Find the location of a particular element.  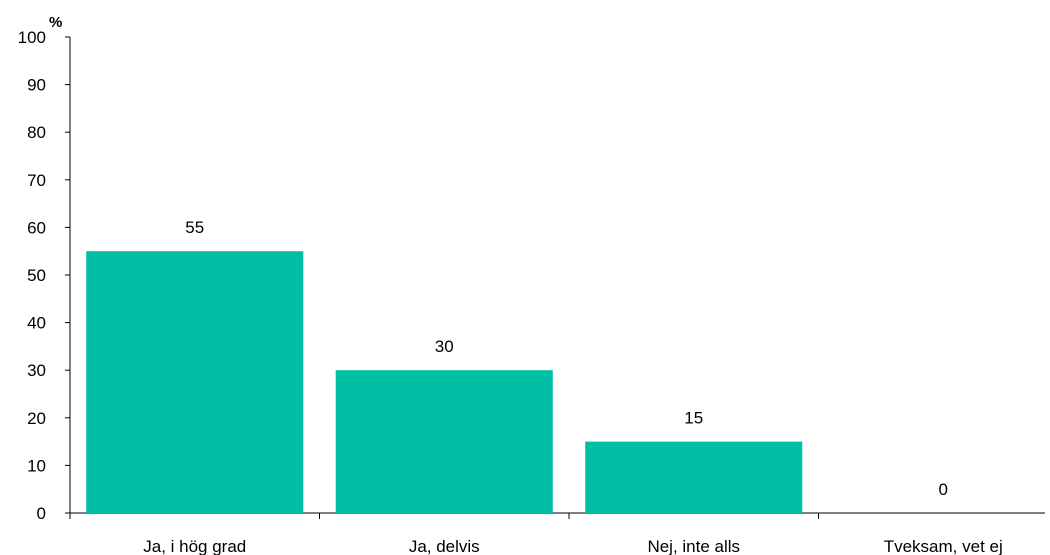

data-label: 55 is located at coordinates (194, 227).